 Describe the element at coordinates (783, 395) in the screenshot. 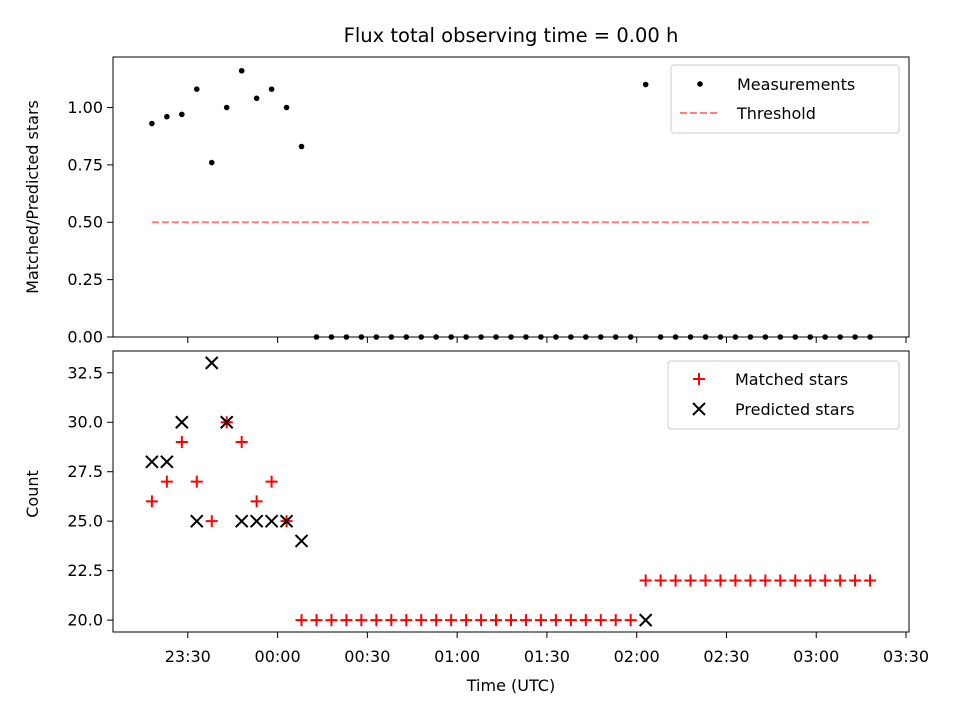

I see `bottom-legend: Matched stars Predicted stars` at that location.